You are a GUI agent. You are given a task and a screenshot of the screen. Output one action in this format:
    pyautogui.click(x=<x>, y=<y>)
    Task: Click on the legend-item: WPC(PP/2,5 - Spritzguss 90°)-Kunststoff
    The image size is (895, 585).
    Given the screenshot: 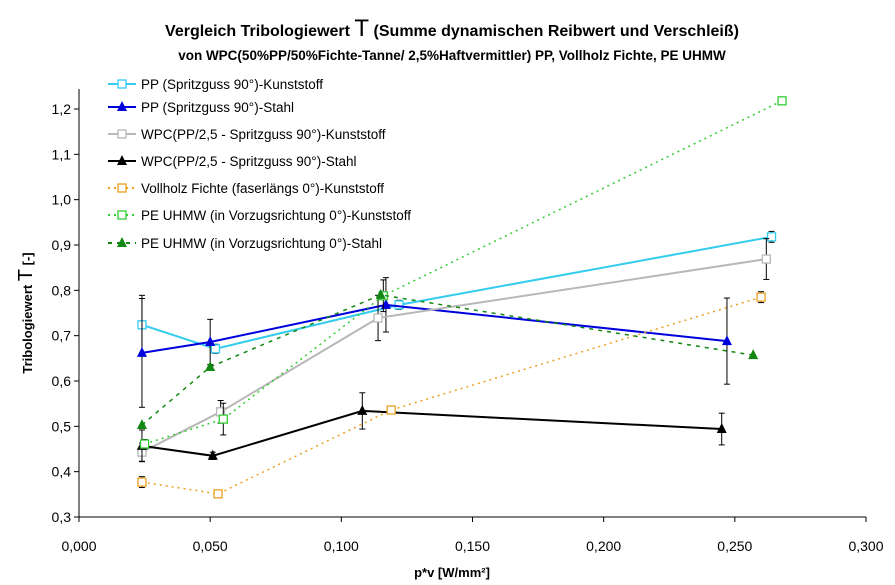 What is the action you would take?
    pyautogui.click(x=247, y=134)
    